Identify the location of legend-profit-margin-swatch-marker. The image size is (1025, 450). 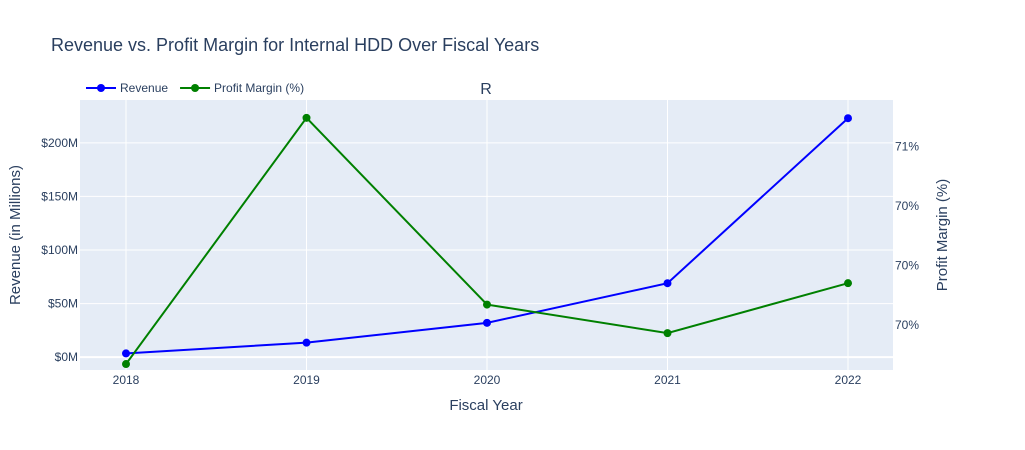
(195, 88).